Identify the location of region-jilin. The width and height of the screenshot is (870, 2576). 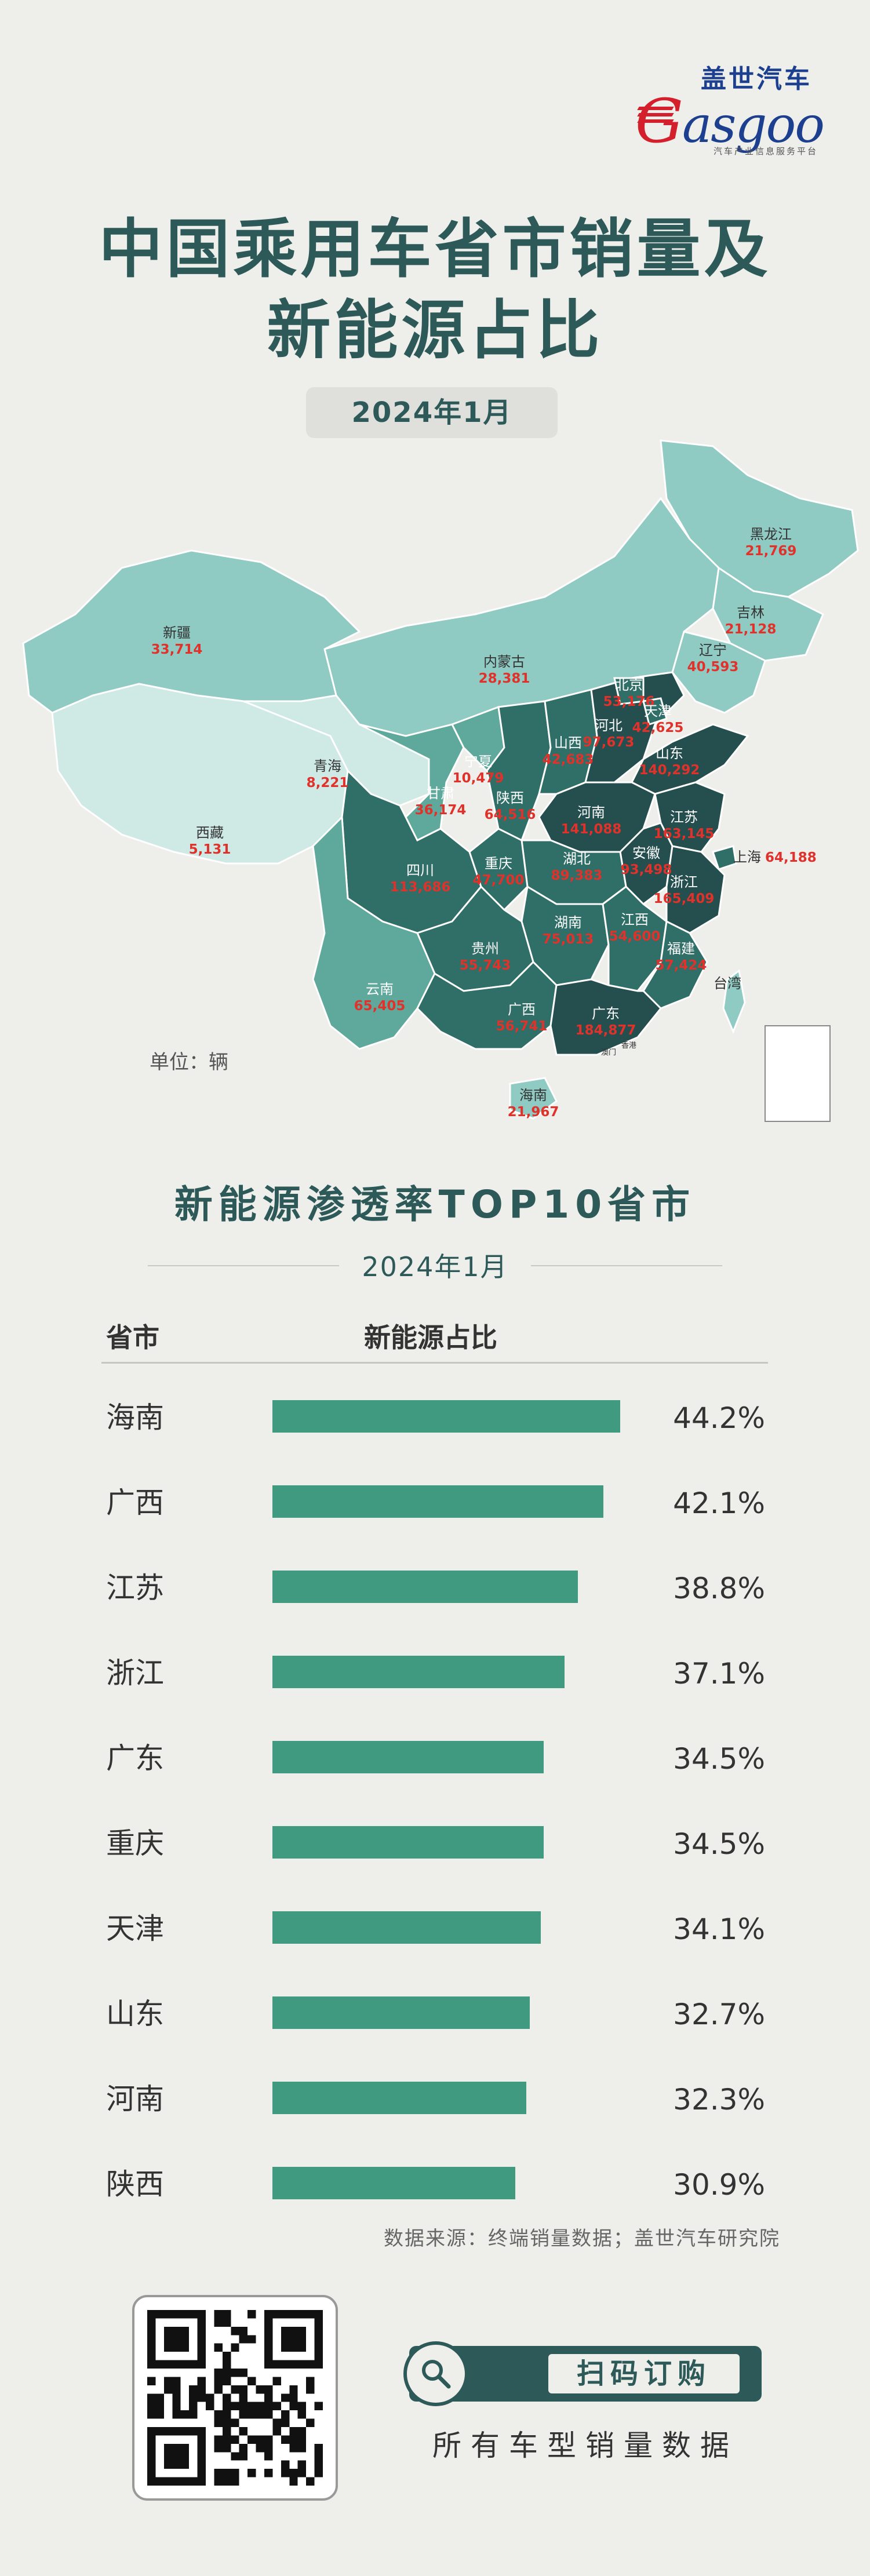
(768, 614).